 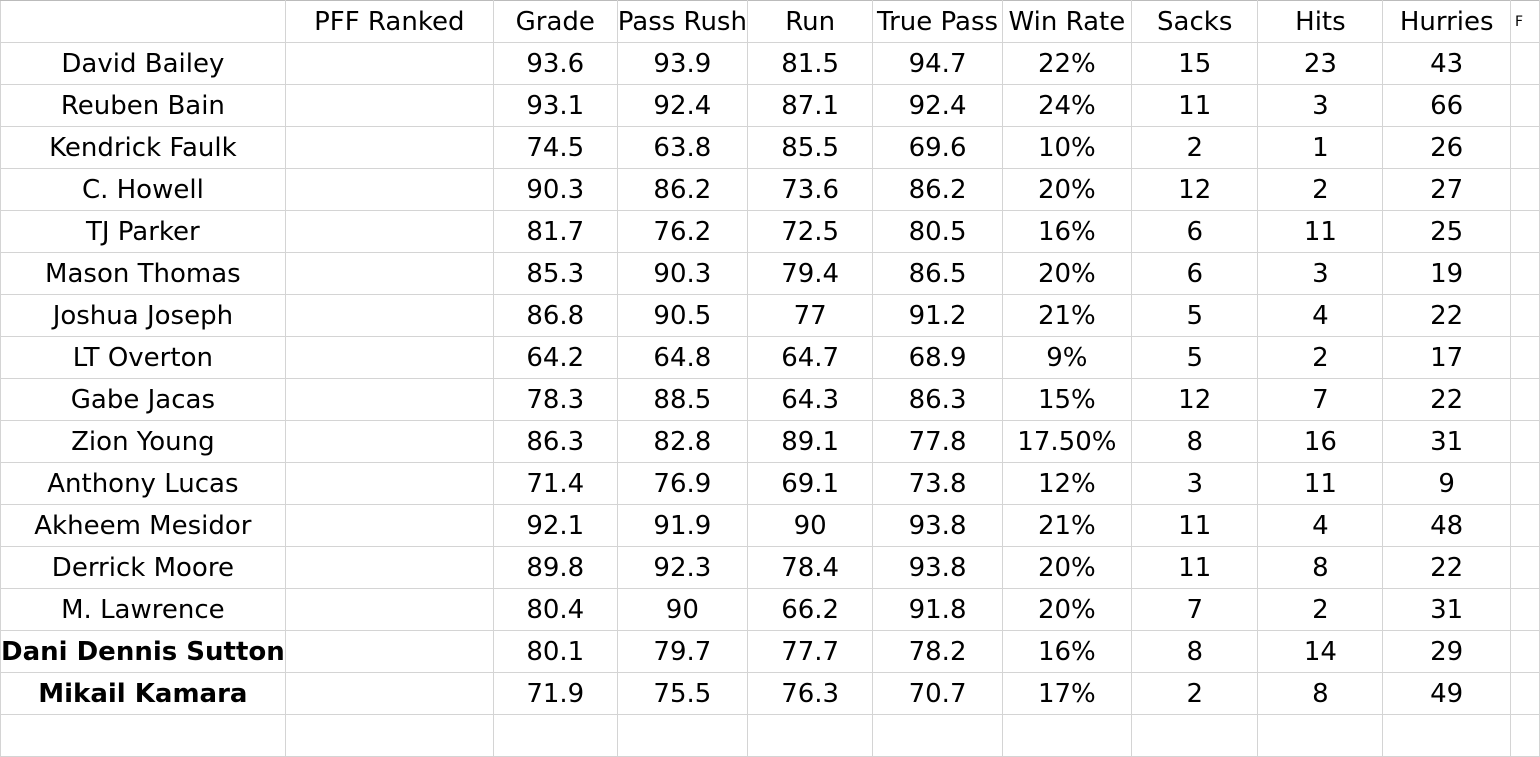 I want to click on player-name-cell: Reuben Bain, so click(x=143, y=105).